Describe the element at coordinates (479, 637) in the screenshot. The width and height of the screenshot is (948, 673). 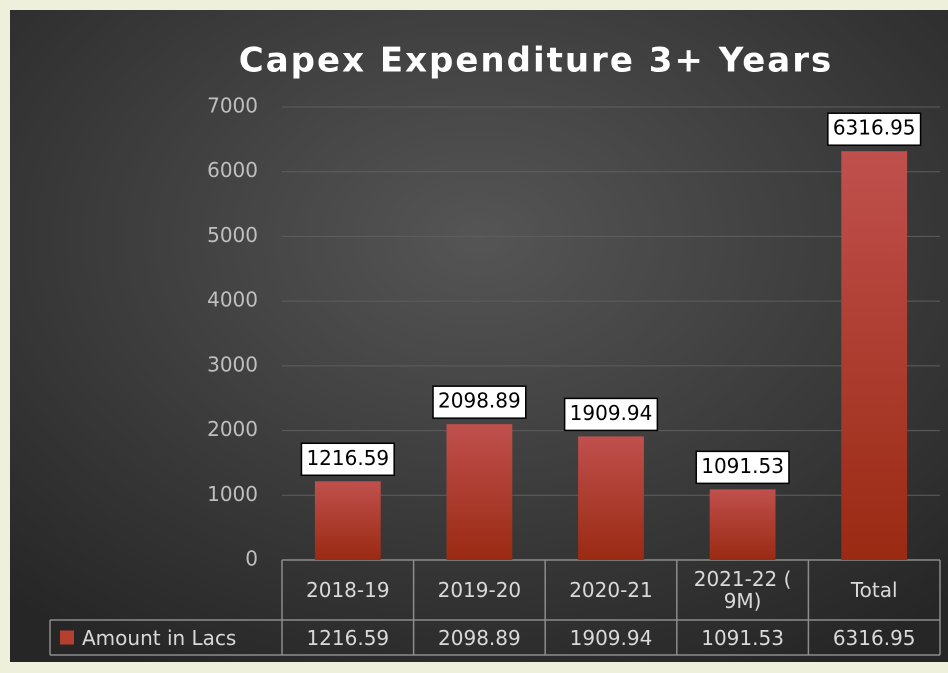
I see `table-value: 2098.89` at that location.